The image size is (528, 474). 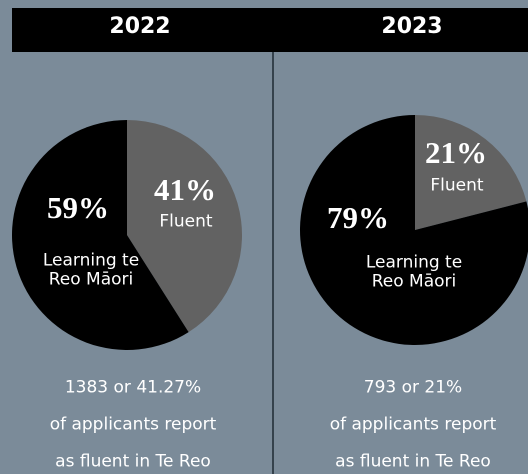 I want to click on slice-value-label: 41%, so click(x=185, y=189).